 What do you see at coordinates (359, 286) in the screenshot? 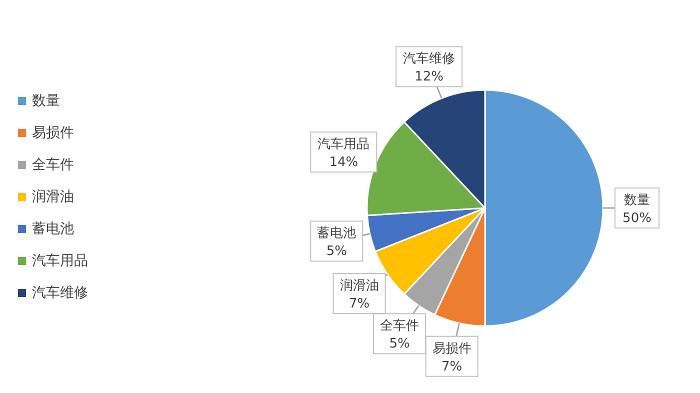
I see `slice-label: 润滑油` at bounding box center [359, 286].